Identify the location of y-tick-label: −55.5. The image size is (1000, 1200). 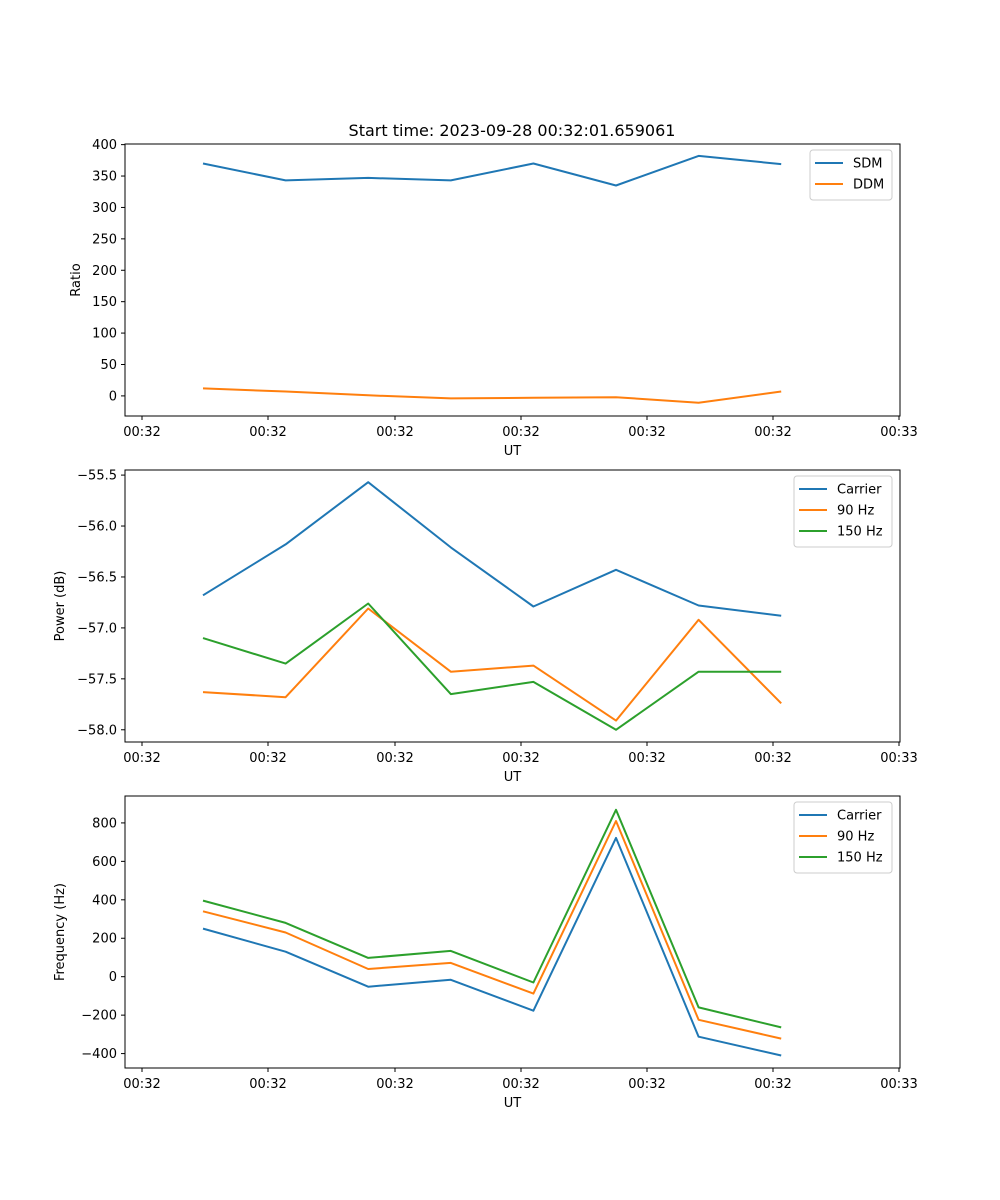
(97, 476).